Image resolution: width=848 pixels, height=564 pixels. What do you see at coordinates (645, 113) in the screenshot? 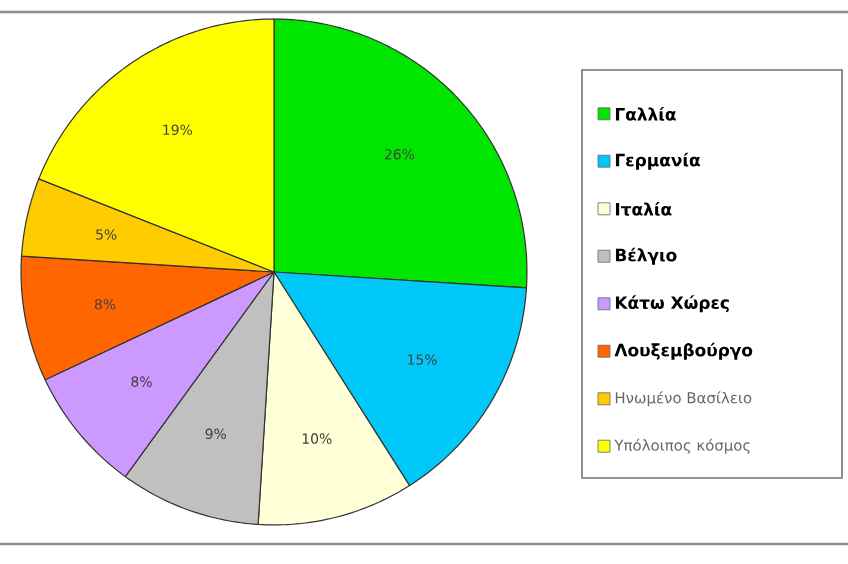
I see `legend-label: Γαλλία` at bounding box center [645, 113].